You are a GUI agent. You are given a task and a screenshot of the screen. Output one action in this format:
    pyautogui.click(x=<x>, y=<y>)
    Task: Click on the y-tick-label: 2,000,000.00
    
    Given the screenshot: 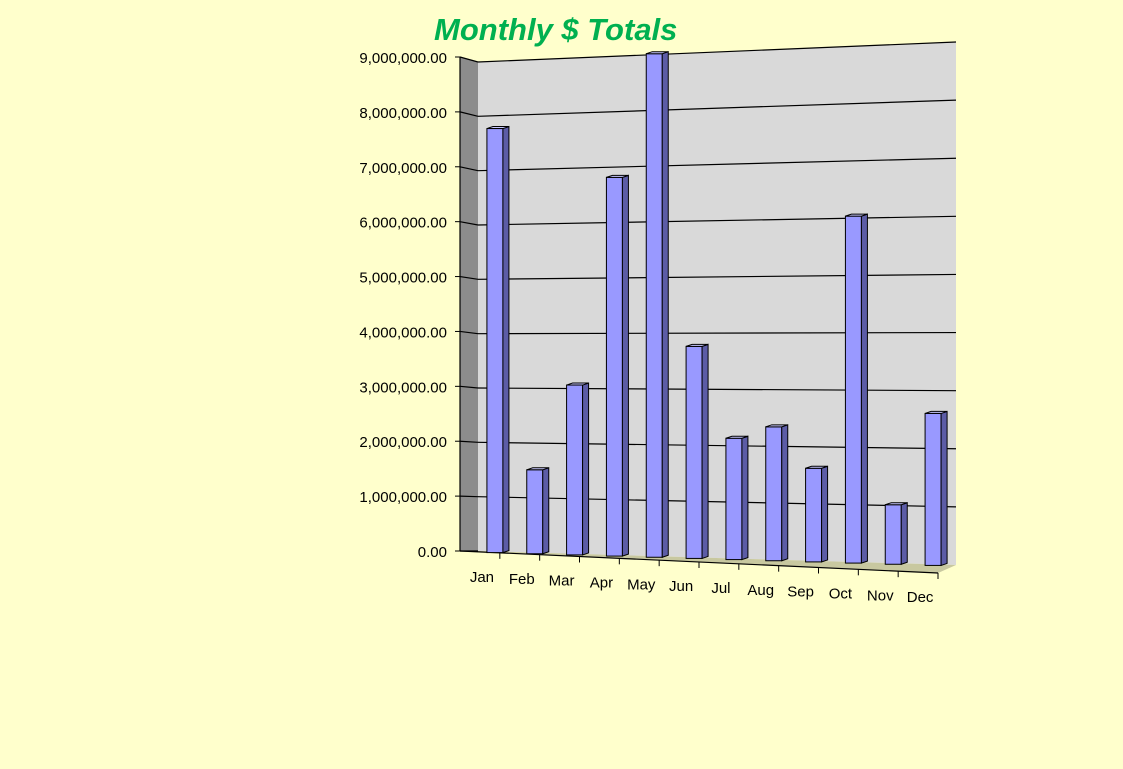 What is the action you would take?
    pyautogui.click(x=403, y=442)
    